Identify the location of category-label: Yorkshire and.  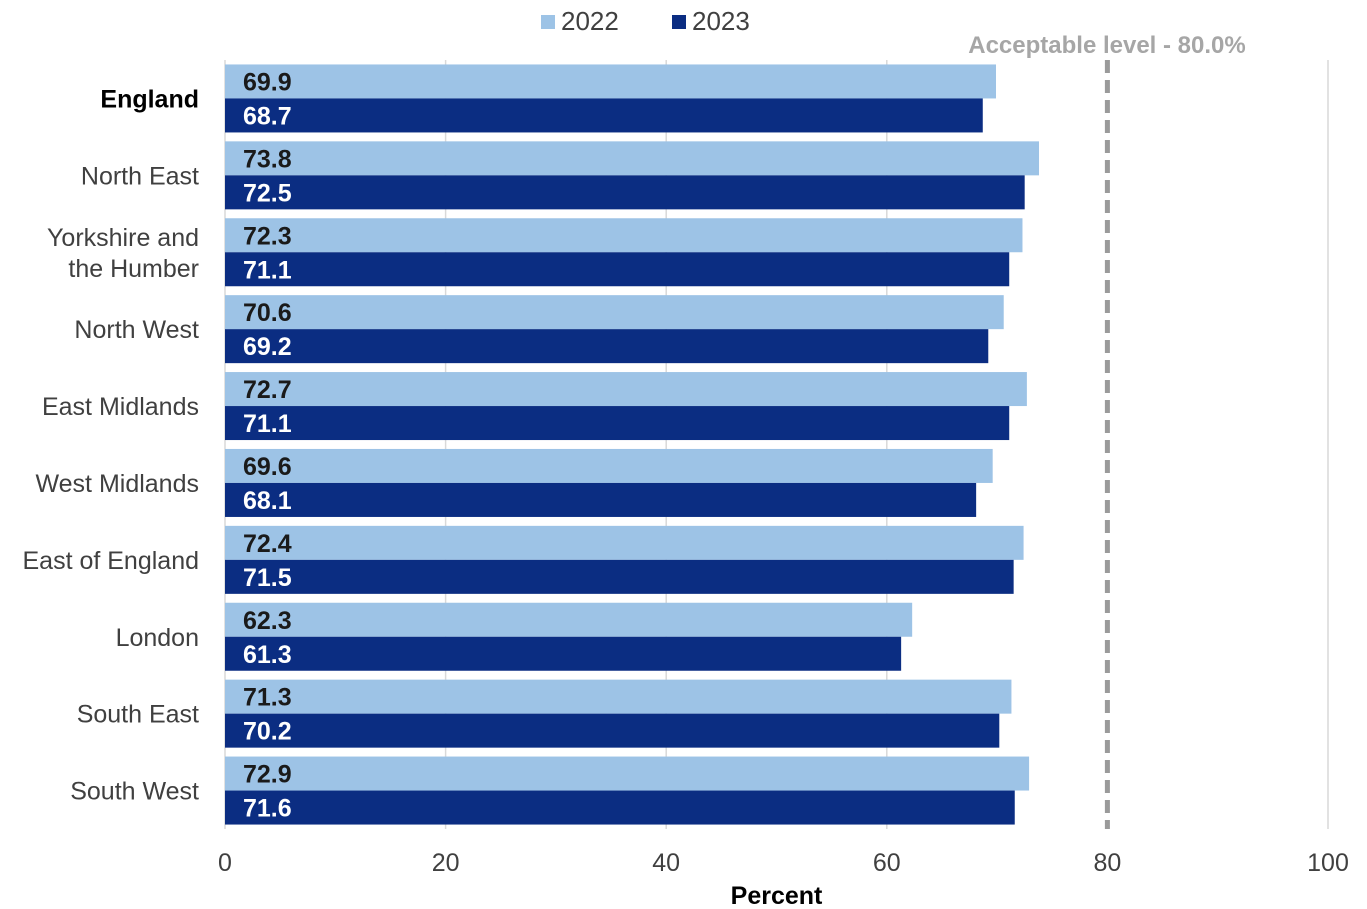
(123, 238).